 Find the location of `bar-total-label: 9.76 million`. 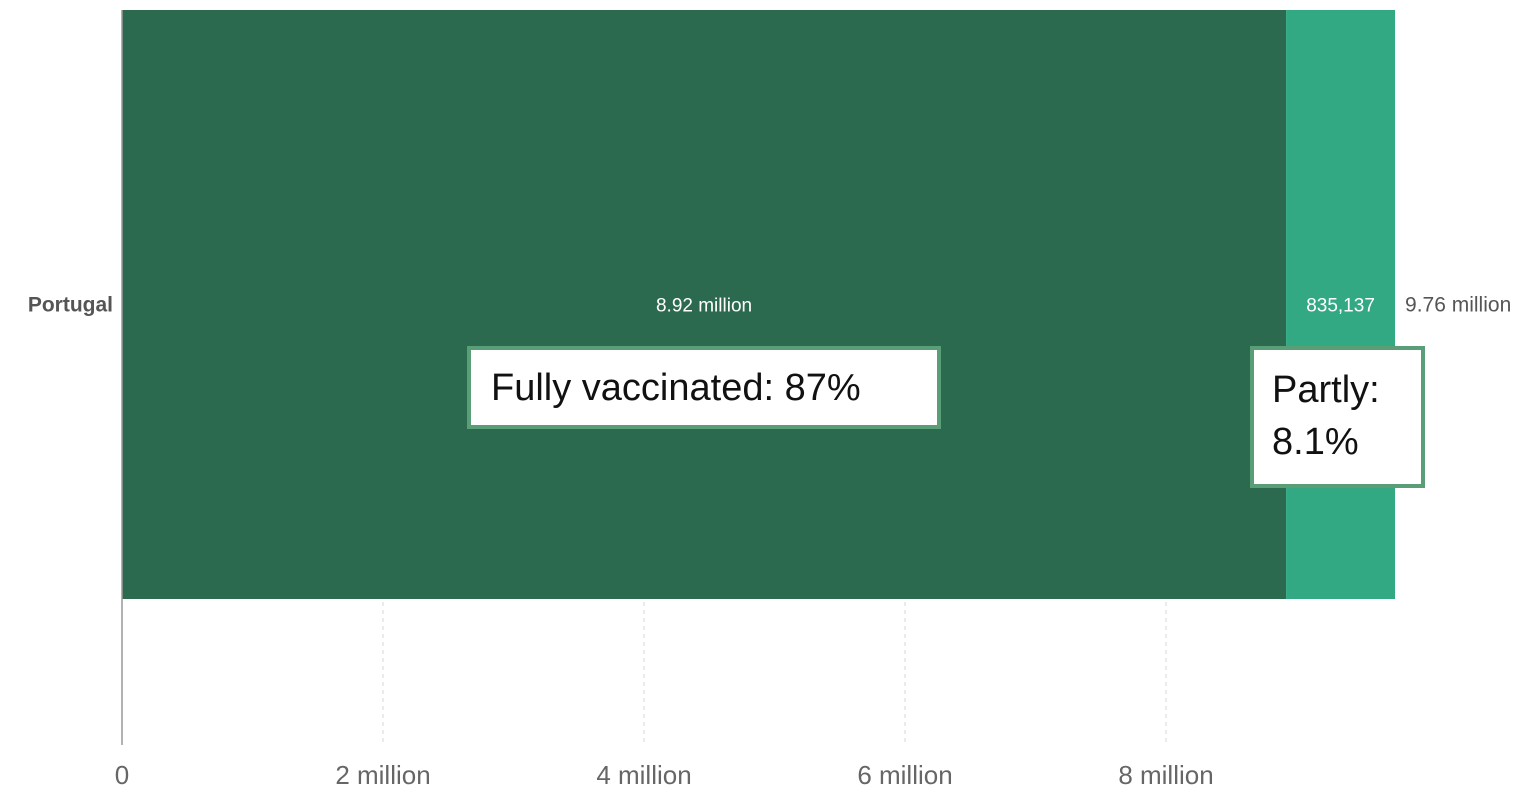

bar-total-label: 9.76 million is located at coordinates (1458, 305).